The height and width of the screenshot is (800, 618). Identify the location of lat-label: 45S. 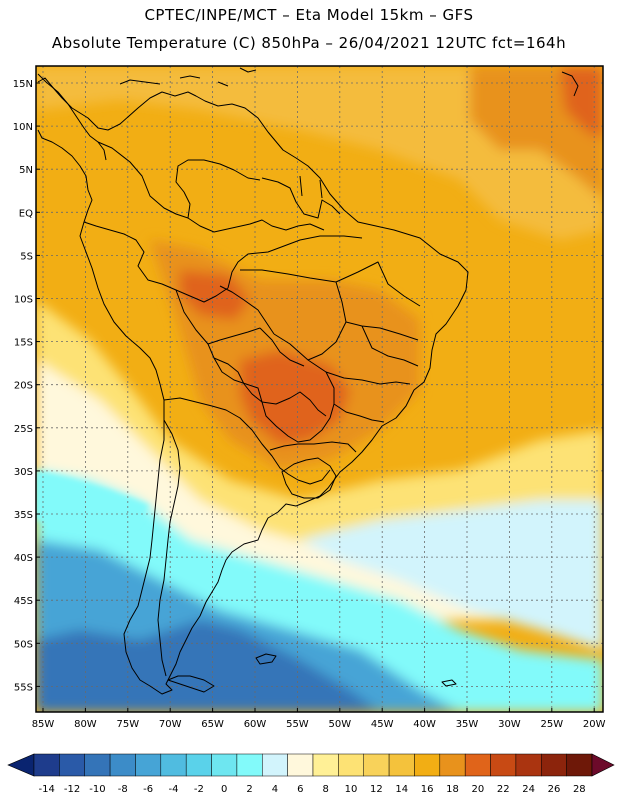
(23, 601).